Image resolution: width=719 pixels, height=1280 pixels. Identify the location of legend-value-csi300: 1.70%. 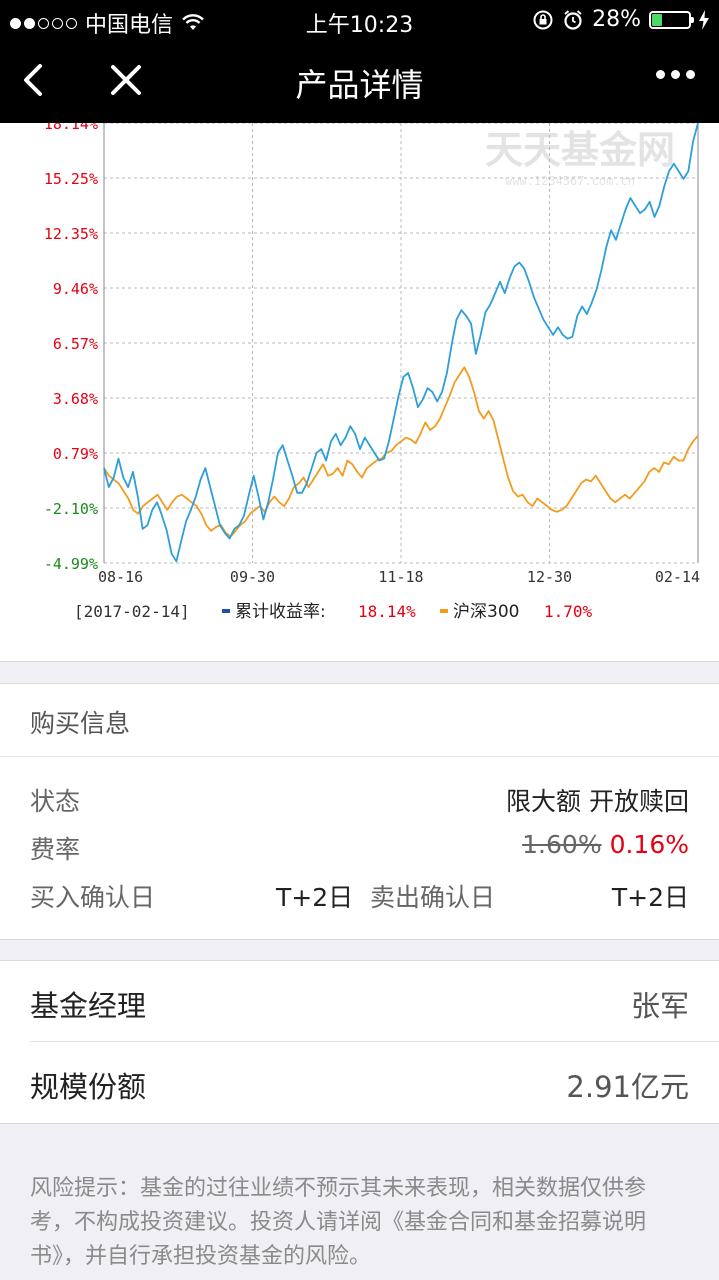
(568, 611).